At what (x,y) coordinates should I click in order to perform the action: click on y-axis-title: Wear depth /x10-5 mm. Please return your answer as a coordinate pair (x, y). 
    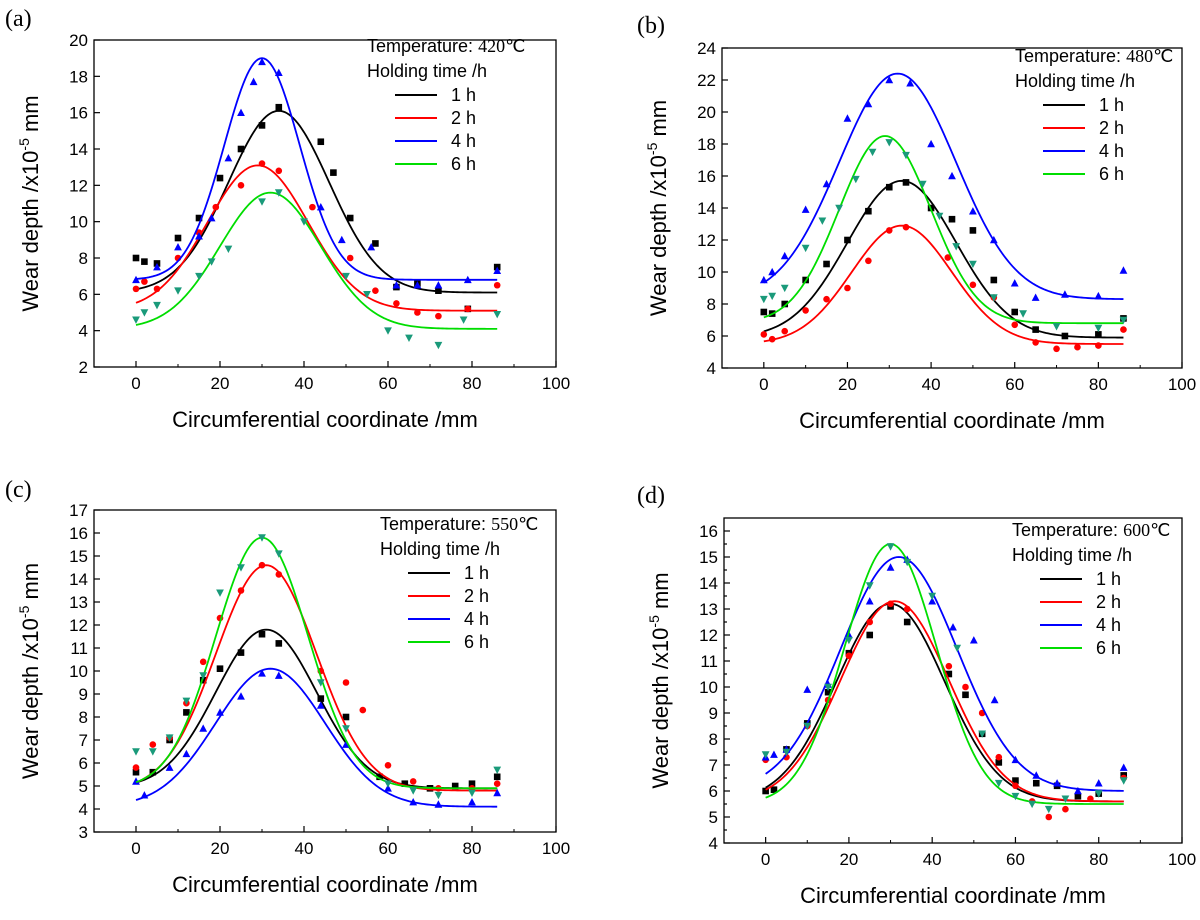
    Looking at the image, I should click on (659, 680).